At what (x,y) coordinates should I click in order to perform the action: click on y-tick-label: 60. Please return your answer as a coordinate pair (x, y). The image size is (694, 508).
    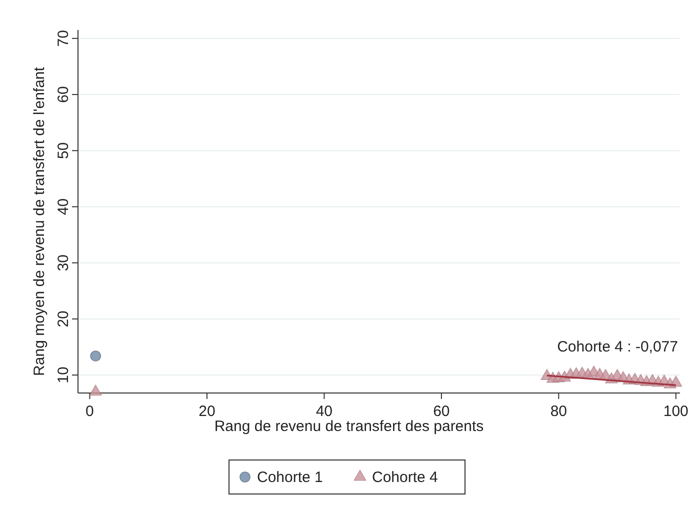
    Looking at the image, I should click on (63, 94).